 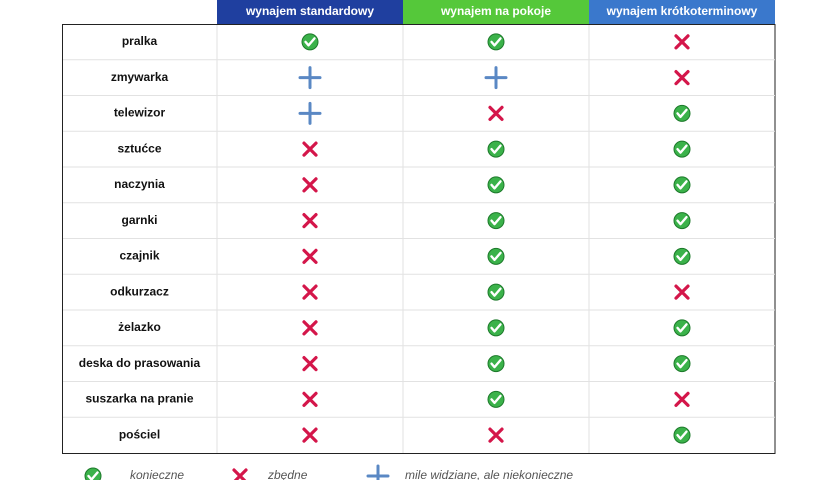 I want to click on row-label: telewizor, so click(x=140, y=113).